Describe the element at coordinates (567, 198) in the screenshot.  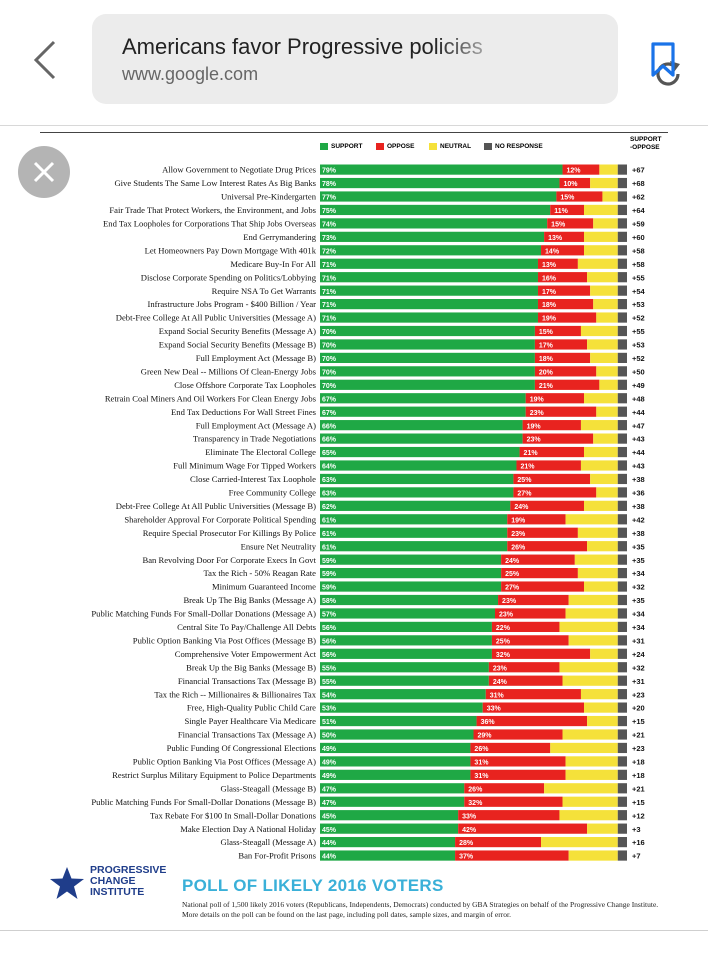
I see `oppose-value-label: 15%` at that location.